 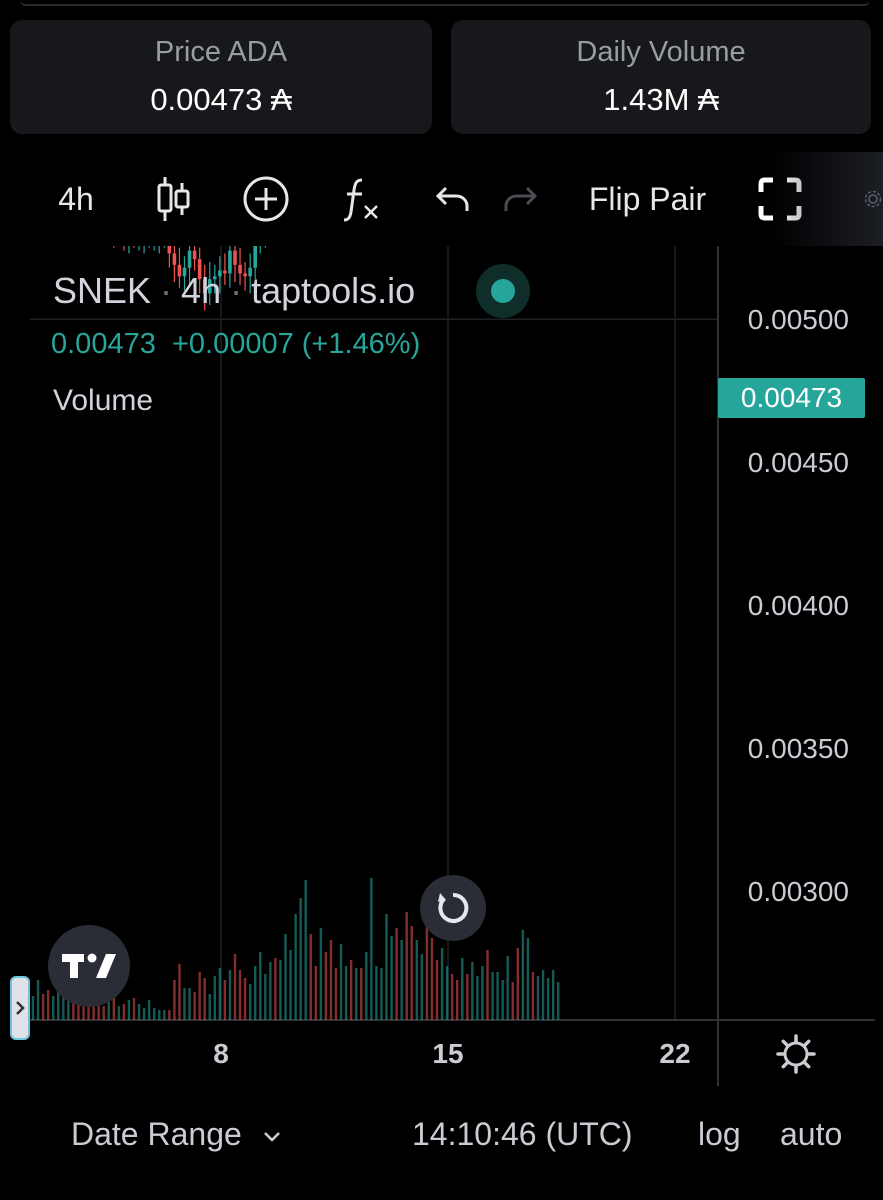 I want to click on redo-icon, so click(x=521, y=199).